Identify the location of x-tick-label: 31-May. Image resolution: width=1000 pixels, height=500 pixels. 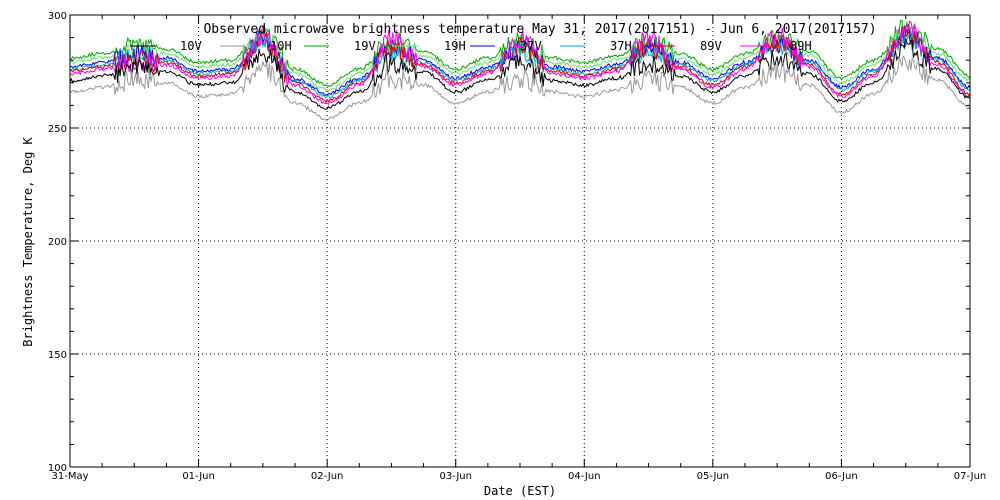
(69, 476).